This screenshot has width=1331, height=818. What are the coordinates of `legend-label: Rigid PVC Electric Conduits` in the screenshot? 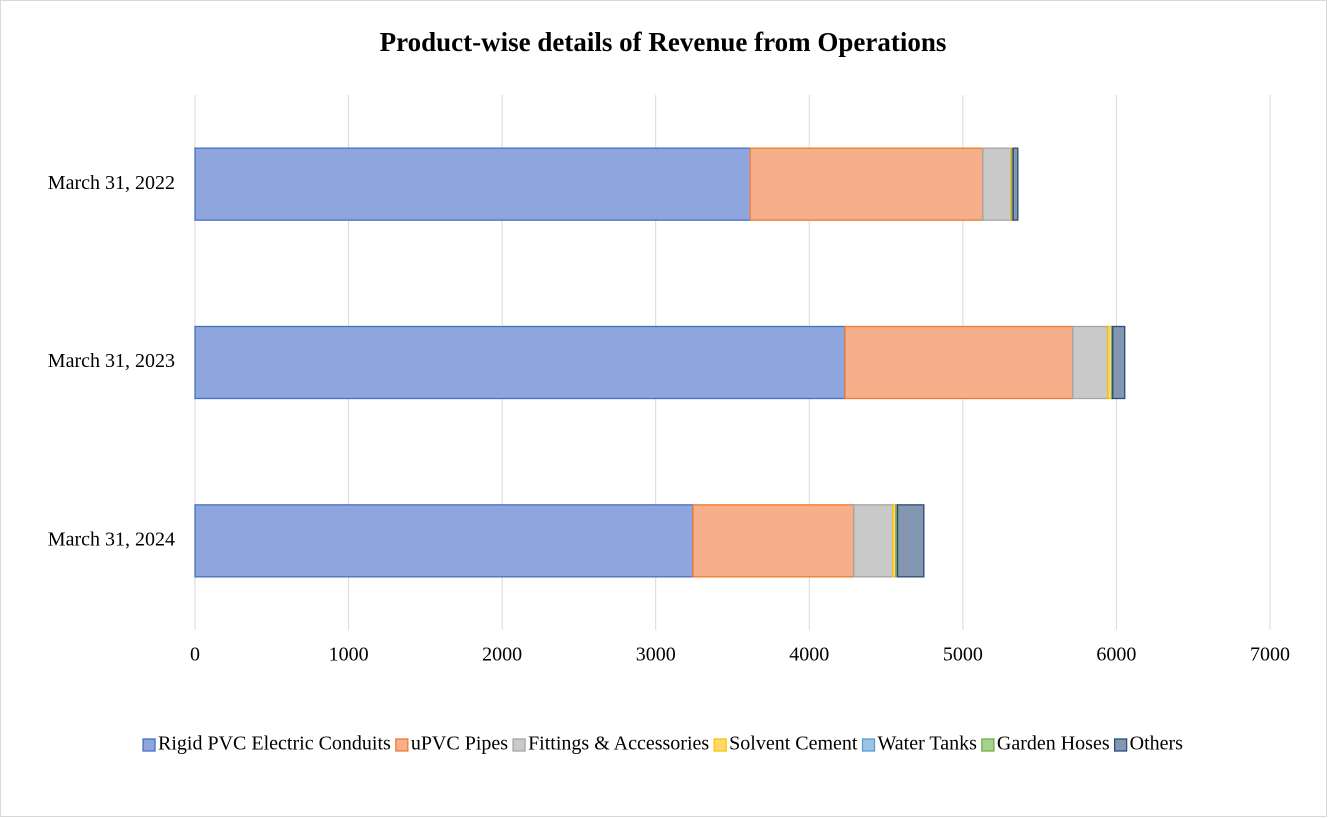 It's located at (274, 744).